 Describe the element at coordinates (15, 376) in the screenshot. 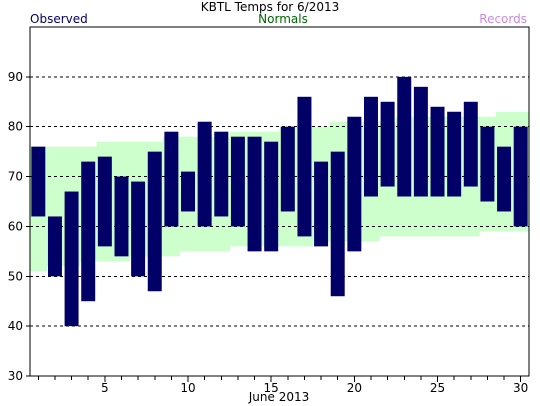

I see `y-tick-label-30: 30` at that location.